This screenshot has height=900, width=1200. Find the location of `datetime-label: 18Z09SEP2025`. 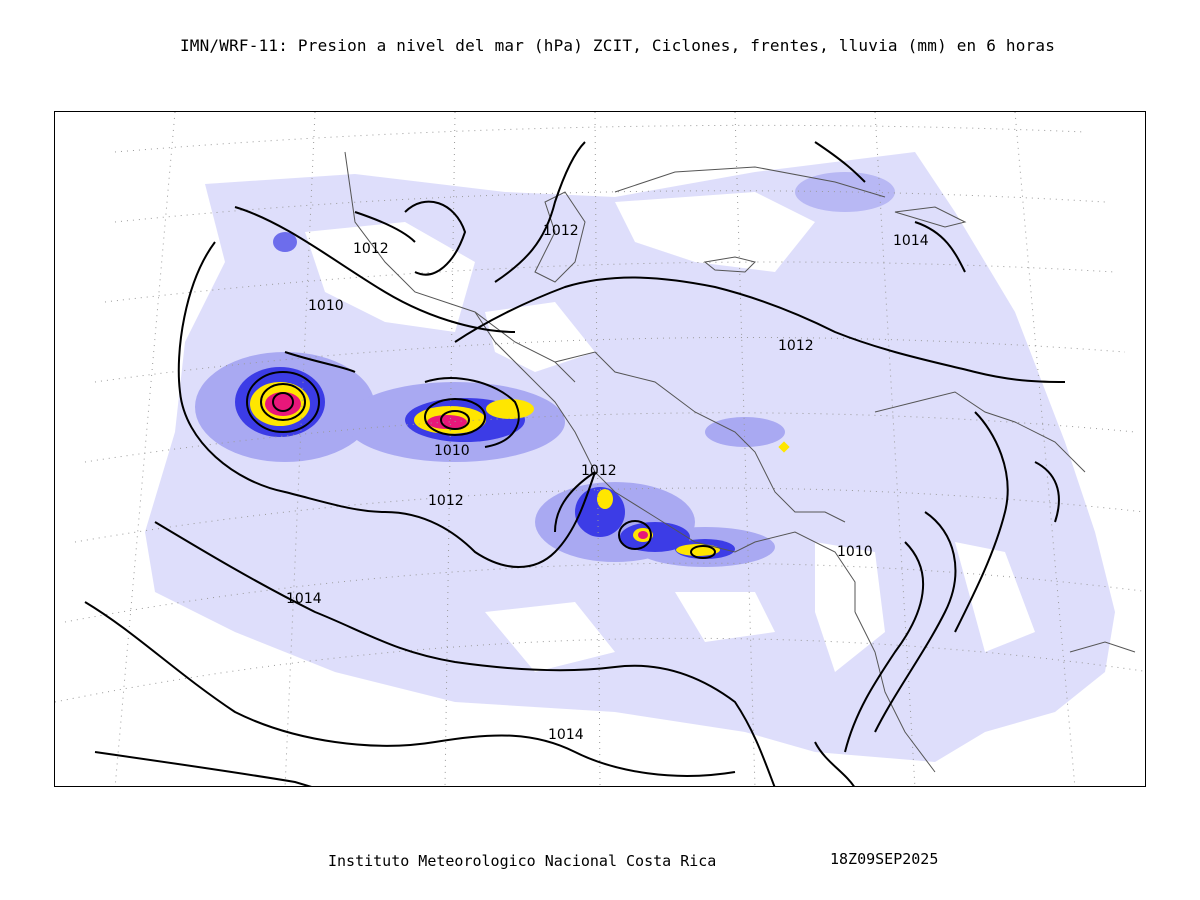

datetime-label: 18Z09SEP2025 is located at coordinates (884, 859).